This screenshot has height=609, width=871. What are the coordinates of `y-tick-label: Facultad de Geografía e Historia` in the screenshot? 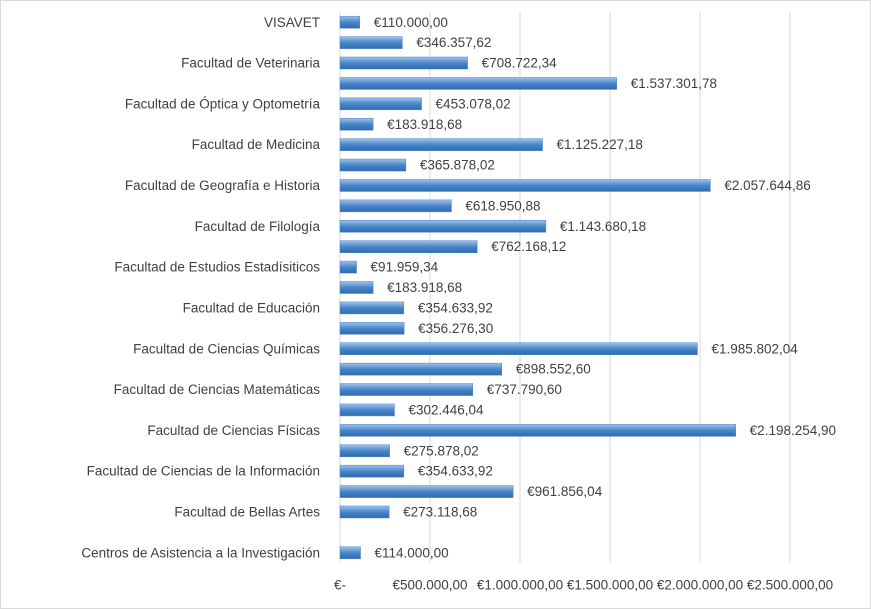 It's located at (223, 185).